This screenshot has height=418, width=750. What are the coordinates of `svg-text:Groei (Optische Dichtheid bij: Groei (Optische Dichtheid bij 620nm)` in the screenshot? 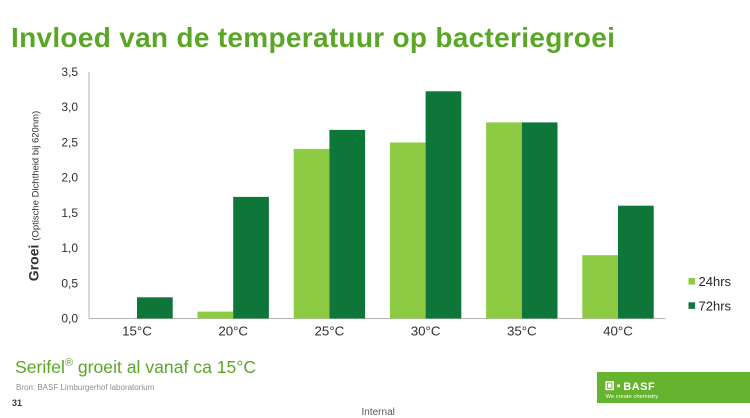 It's located at (34, 196).